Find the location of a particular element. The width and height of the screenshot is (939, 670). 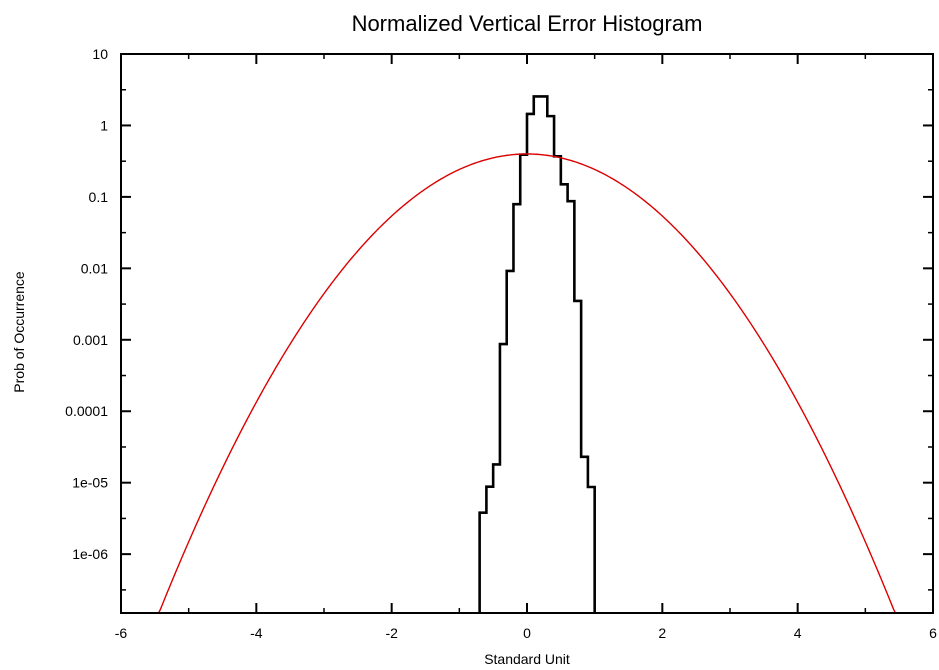

x-tick-label: 2 is located at coordinates (662, 633).